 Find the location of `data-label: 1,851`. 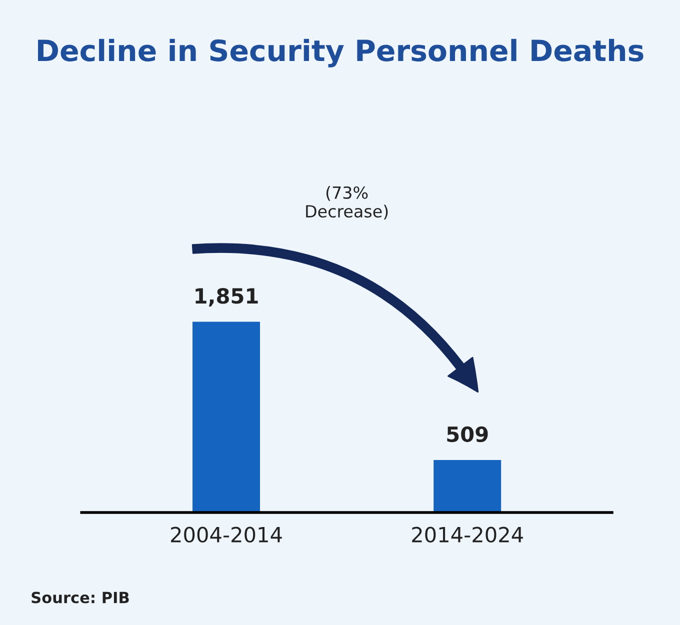

data-label: 1,851 is located at coordinates (227, 297).